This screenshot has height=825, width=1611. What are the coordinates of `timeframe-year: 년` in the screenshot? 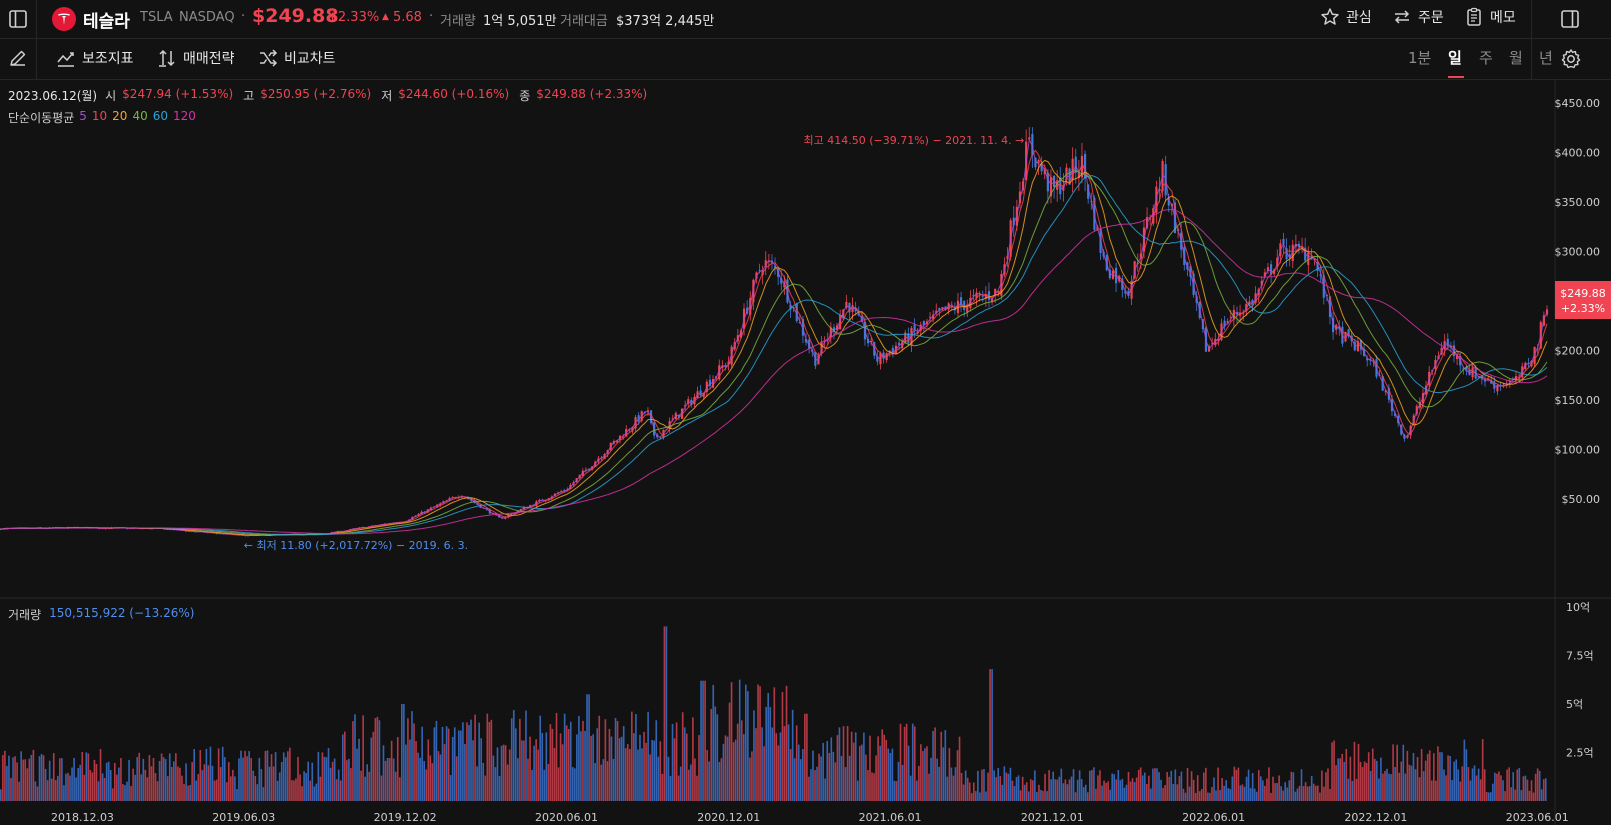 It's located at (1546, 58).